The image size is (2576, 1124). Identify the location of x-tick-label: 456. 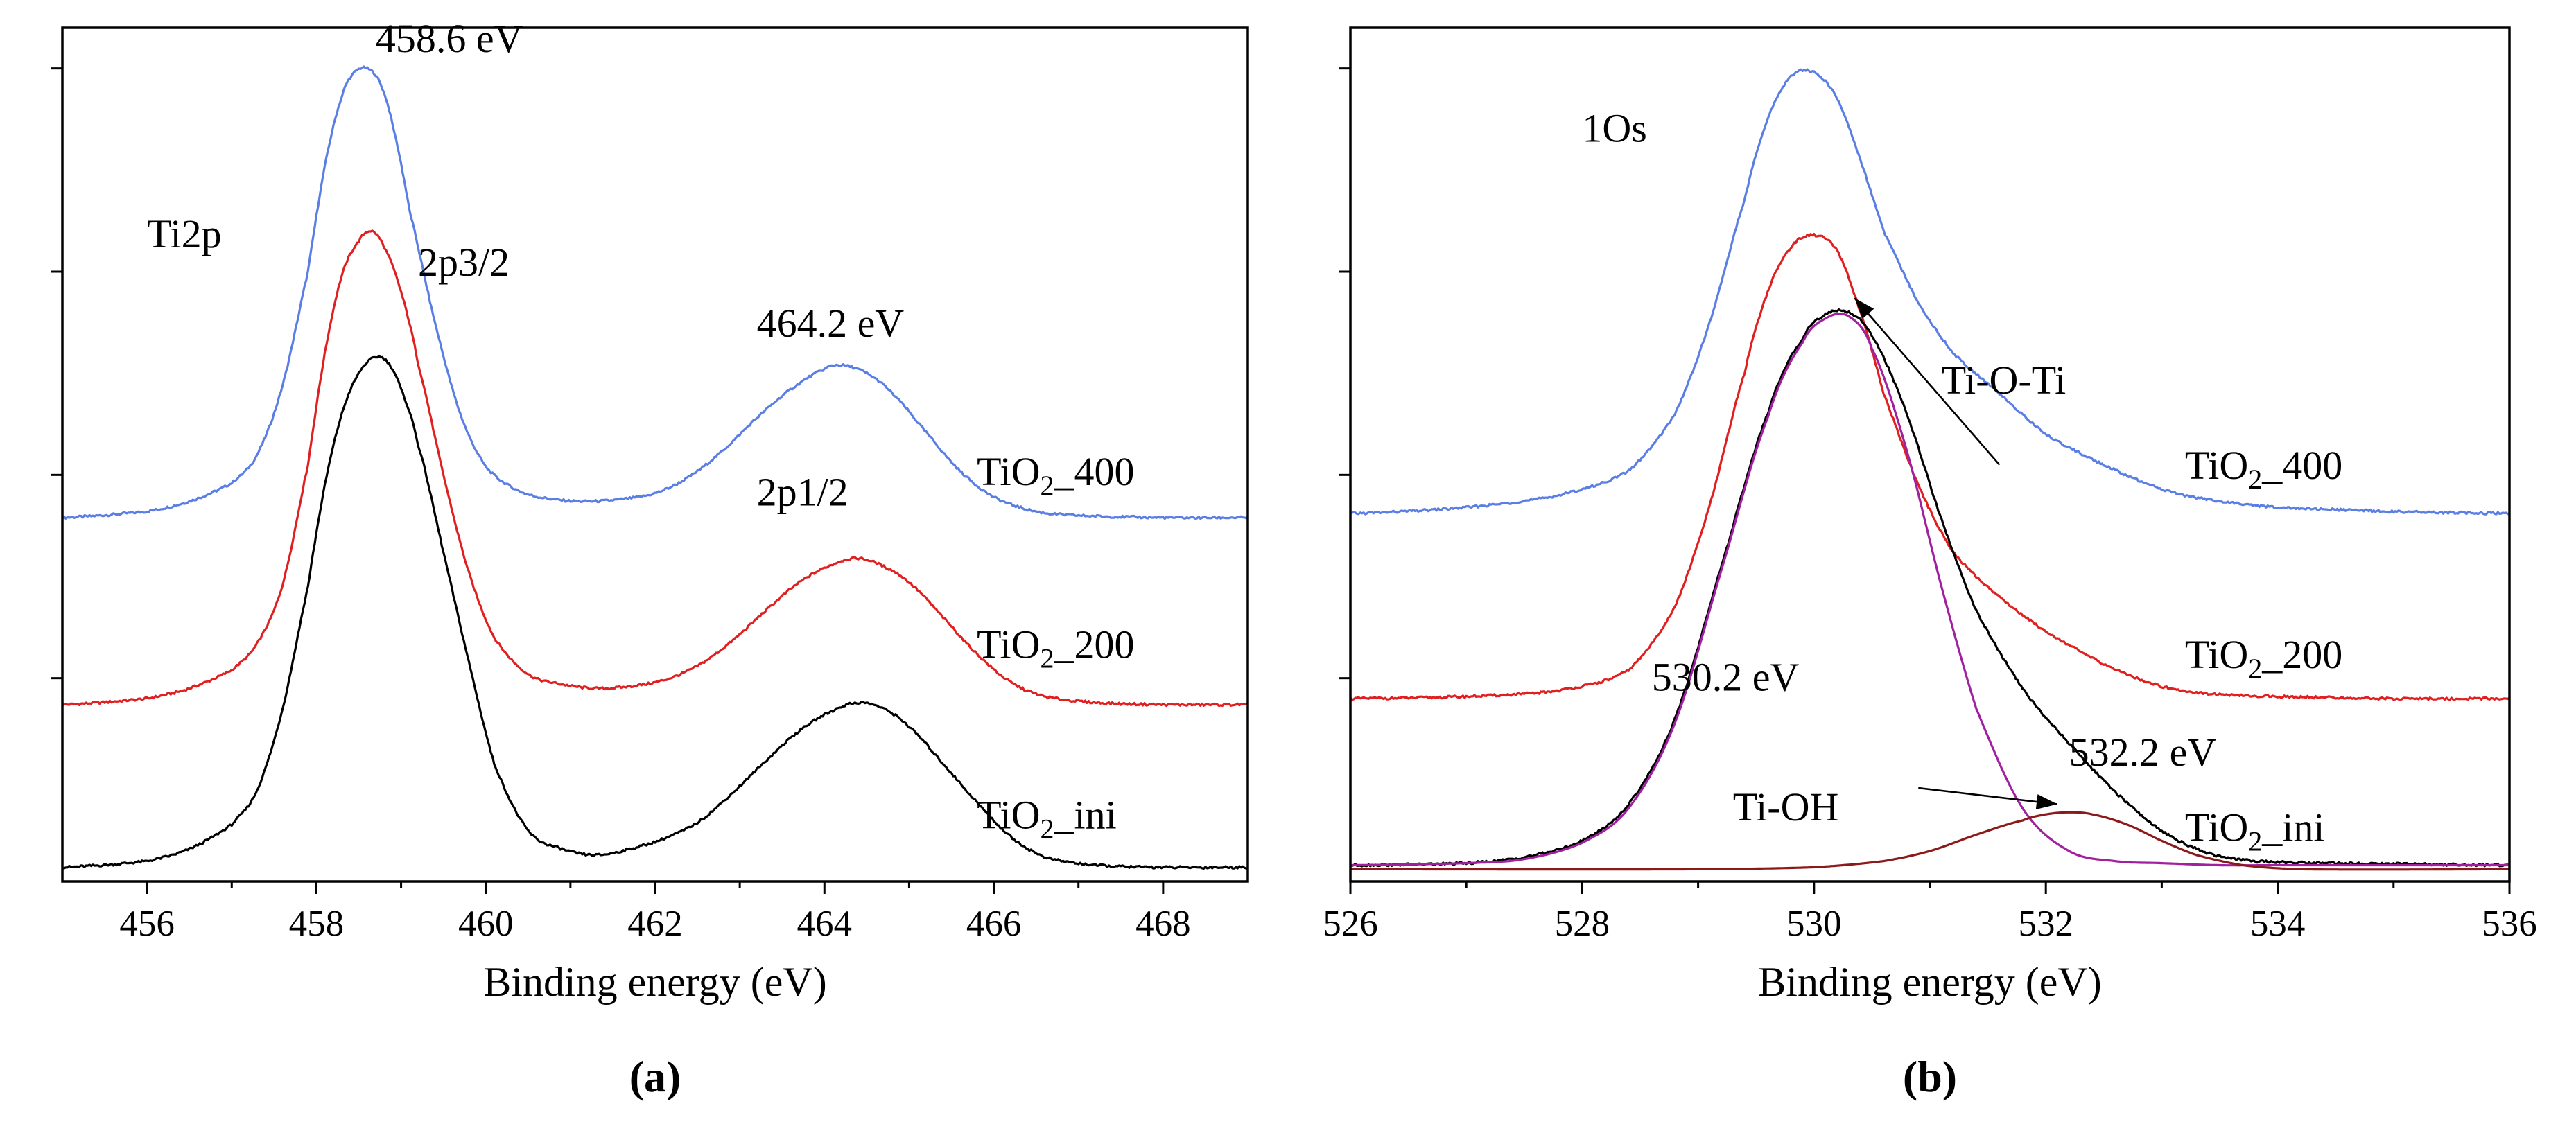
(147, 924).